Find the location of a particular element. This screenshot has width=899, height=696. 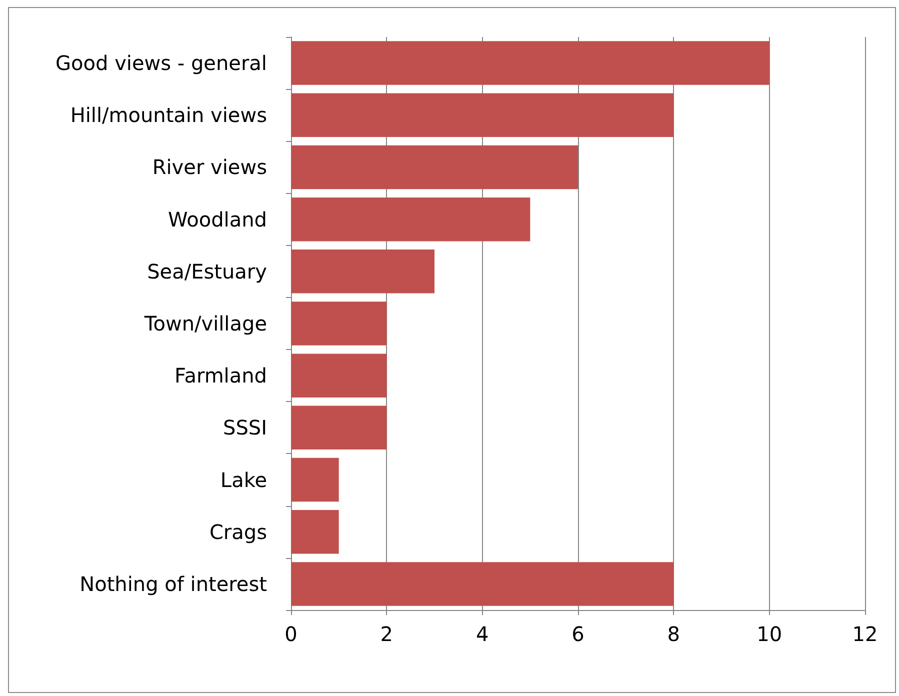

y-tick-label: Woodland is located at coordinates (217, 219).